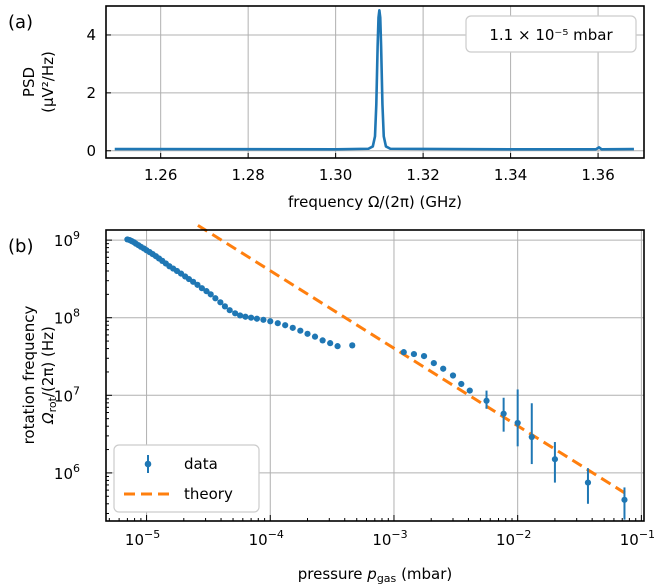 This screenshot has width=668, height=584. I want to click on panel-a-label: (a), so click(20, 22).